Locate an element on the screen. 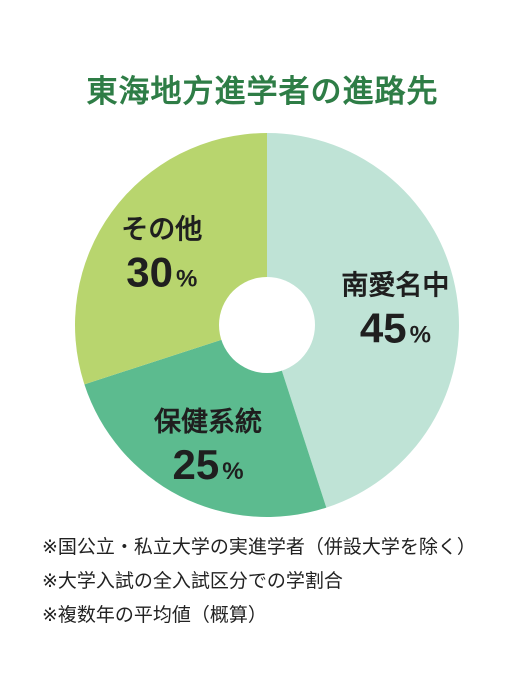  slice-value-label: 30% is located at coordinates (161, 272).